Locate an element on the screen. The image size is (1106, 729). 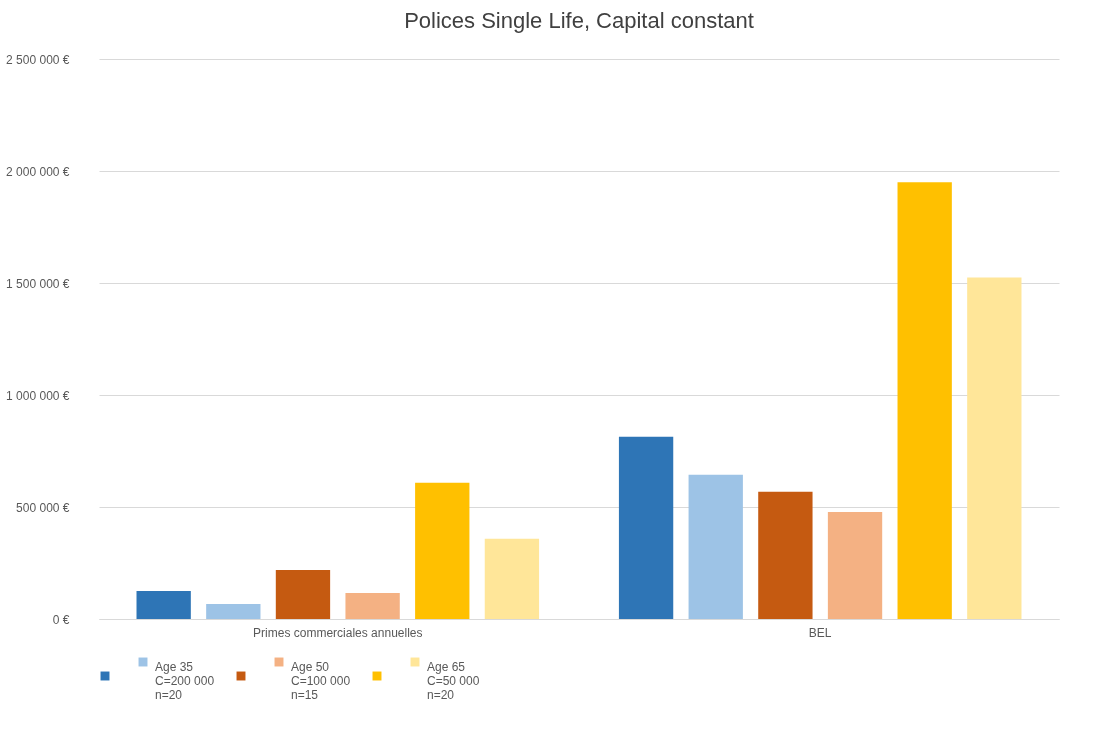
y-tick-label: 500 000 € is located at coordinates (43, 507).